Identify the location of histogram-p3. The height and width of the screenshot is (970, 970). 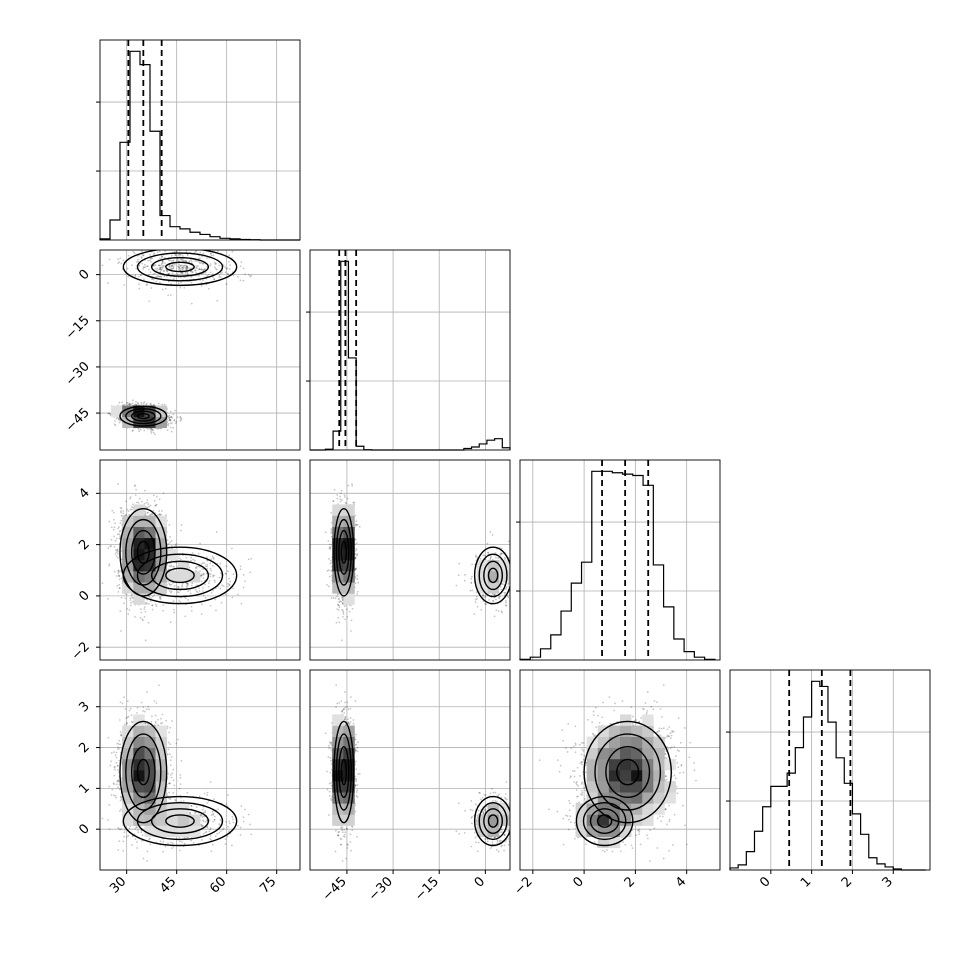
(827, 775).